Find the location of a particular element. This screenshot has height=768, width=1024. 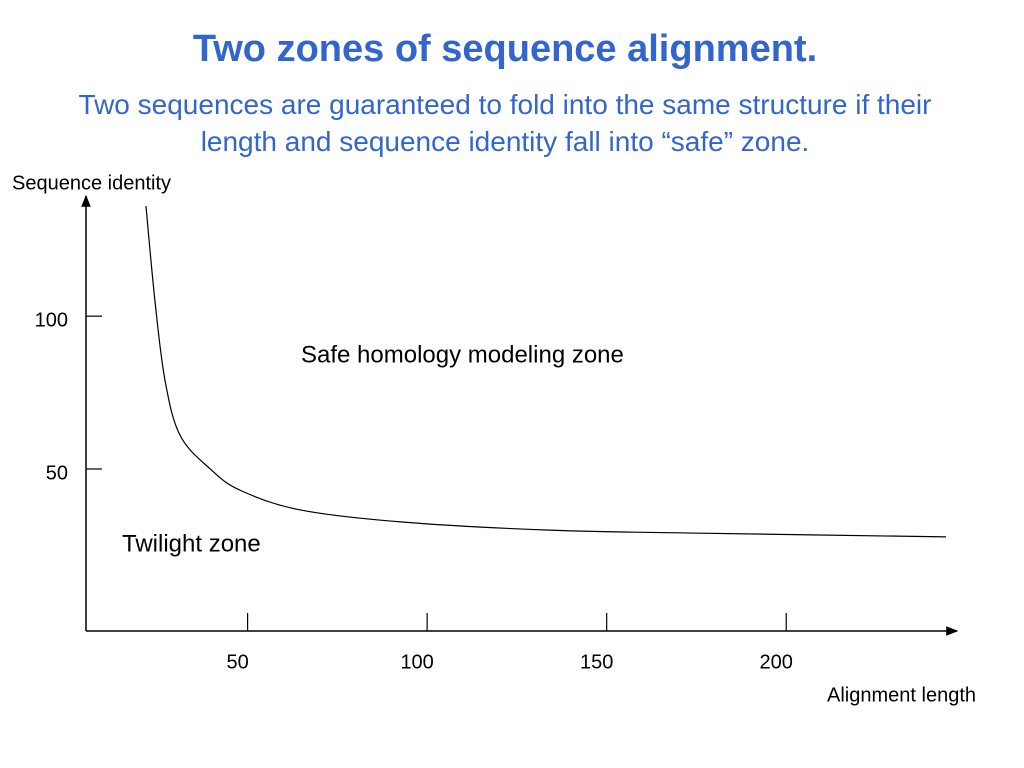

slide-title: Two zones of sequence alignment. is located at coordinates (505, 49).